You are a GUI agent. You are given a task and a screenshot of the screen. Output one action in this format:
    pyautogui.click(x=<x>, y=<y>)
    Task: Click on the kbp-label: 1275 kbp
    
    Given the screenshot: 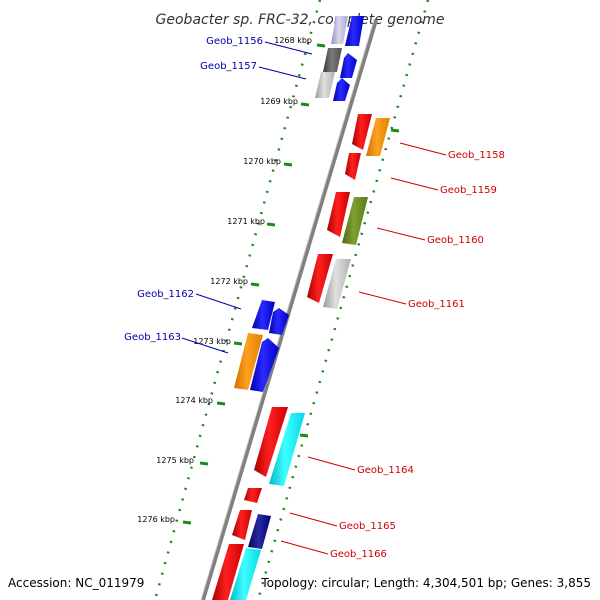 What is the action you would take?
    pyautogui.click(x=175, y=460)
    